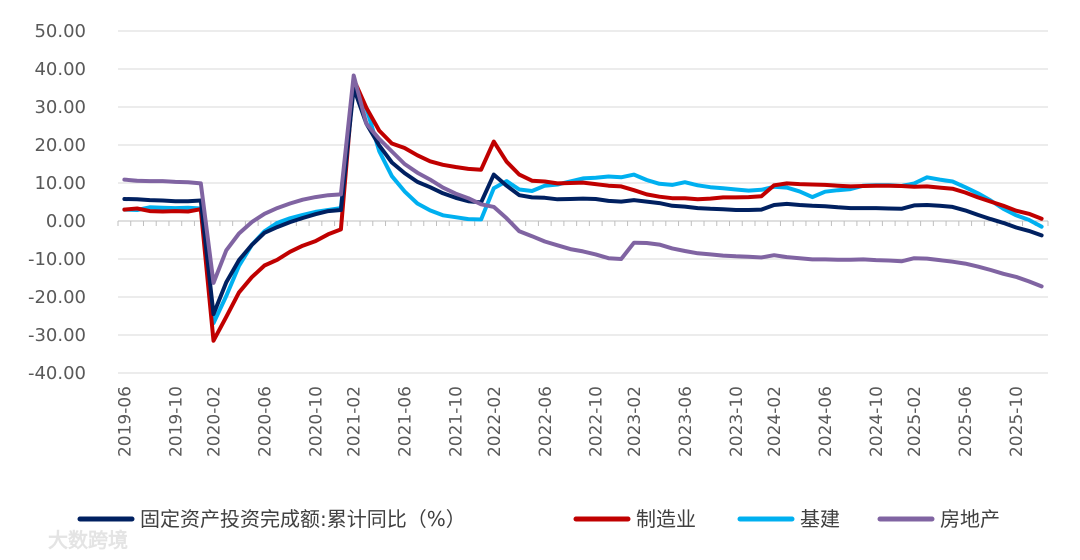 The image size is (1080, 560). I want to click on y-tick-label: 10.00, so click(60, 183).